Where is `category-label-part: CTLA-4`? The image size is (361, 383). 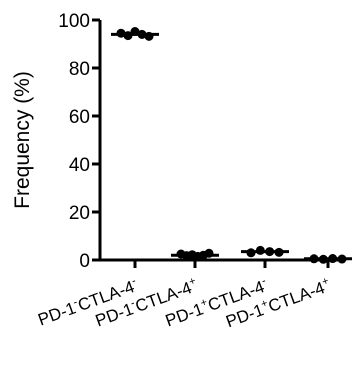 category-label-part: CTLA-4 is located at coordinates (297, 297).